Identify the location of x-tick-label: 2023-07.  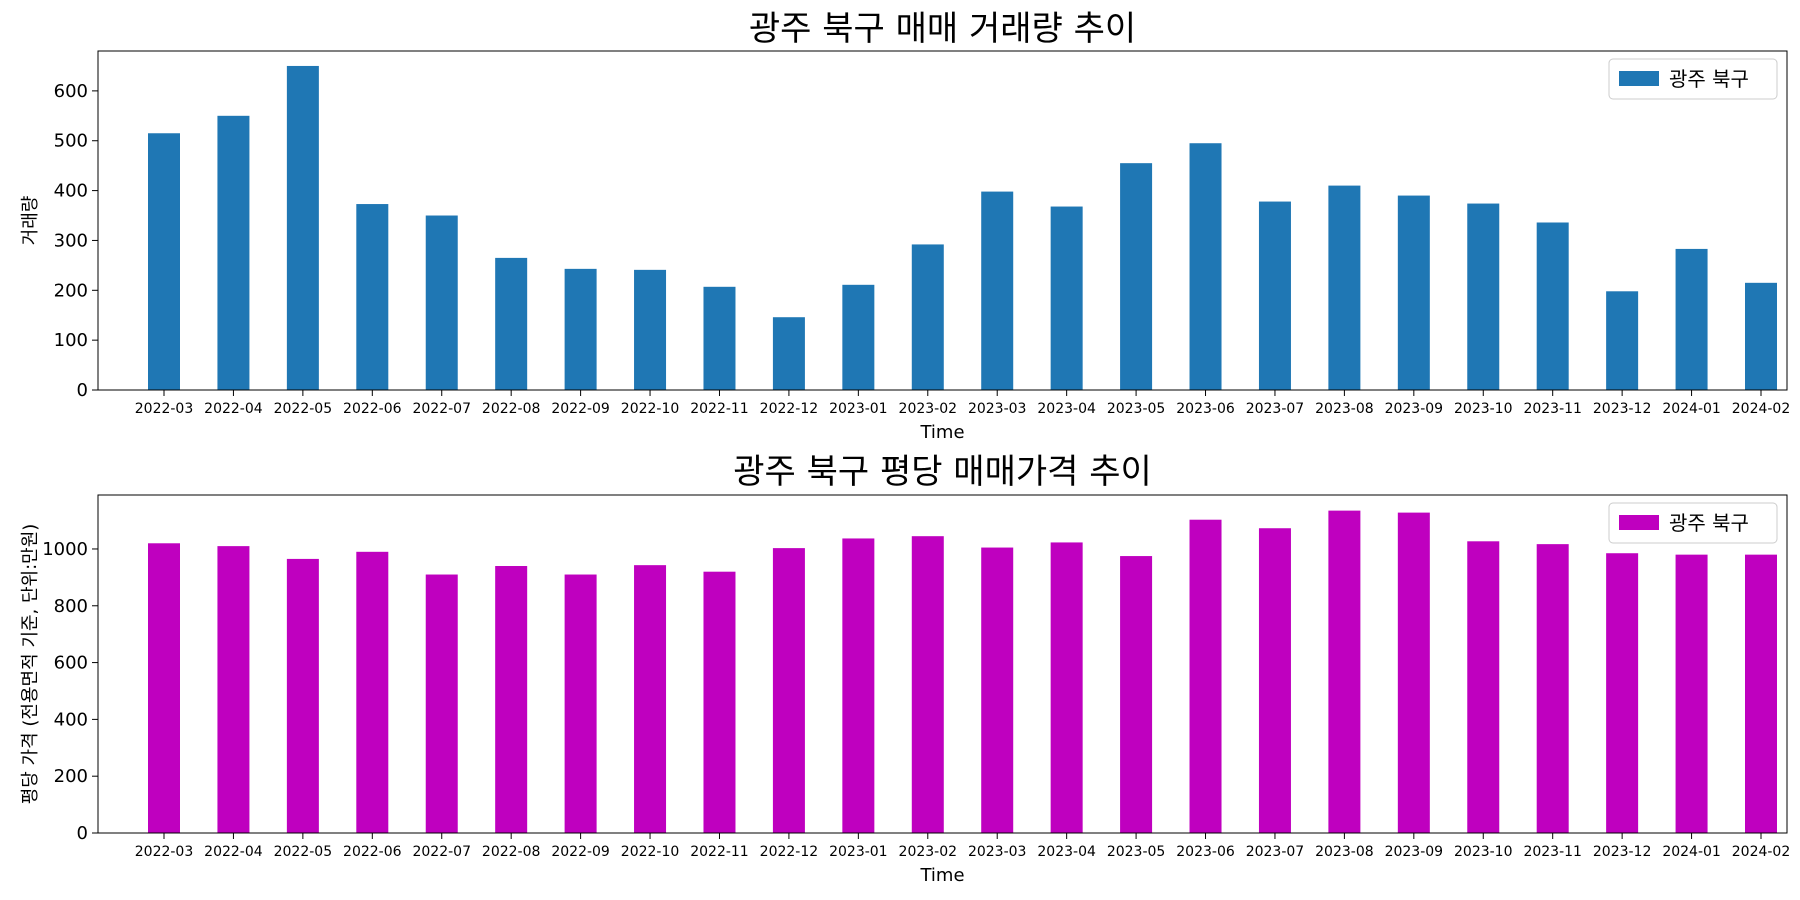
(1275, 409).